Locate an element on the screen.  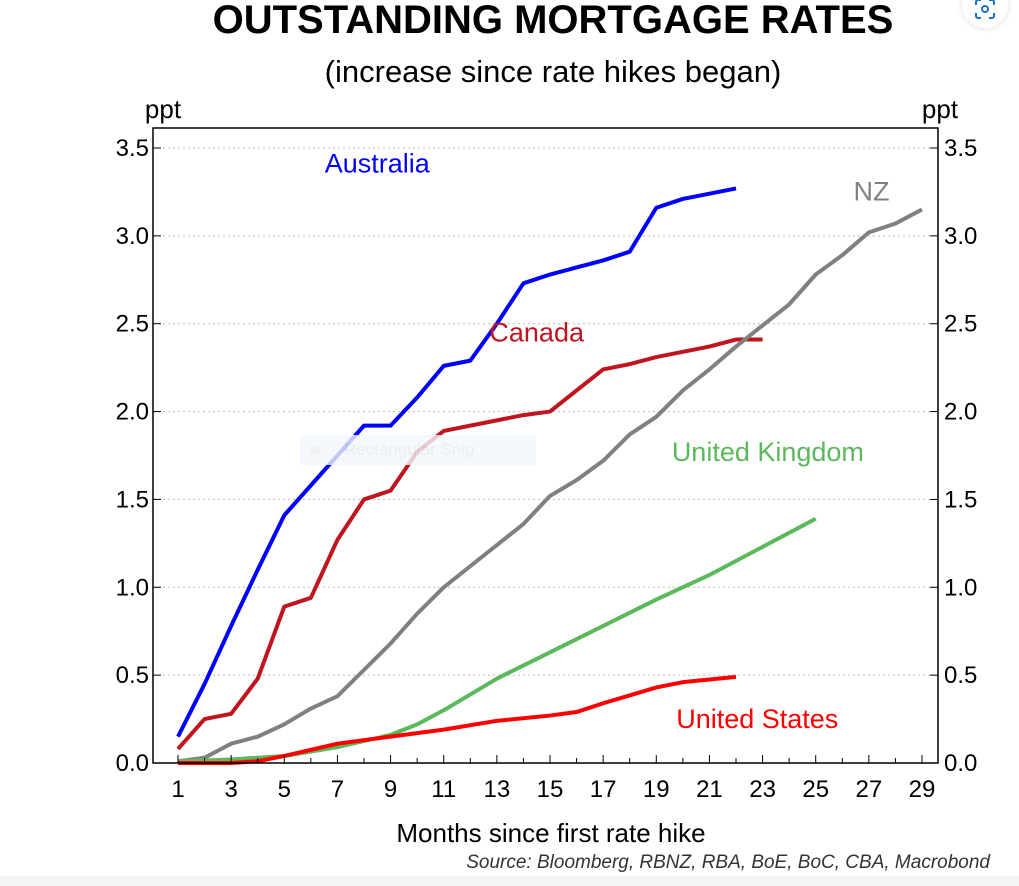
y-tick-label-right: 1.0 is located at coordinates (960, 587).